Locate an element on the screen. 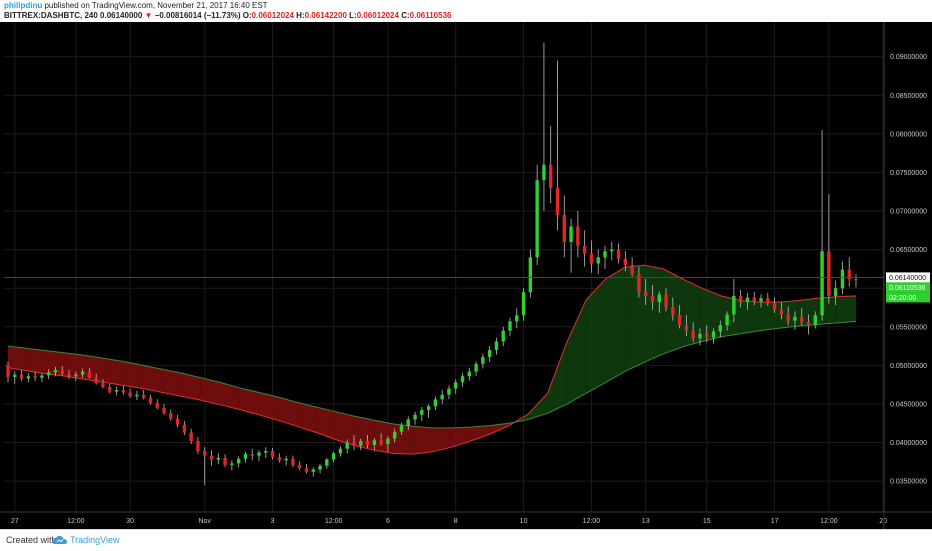  x-tick-label: 30 is located at coordinates (130, 521).